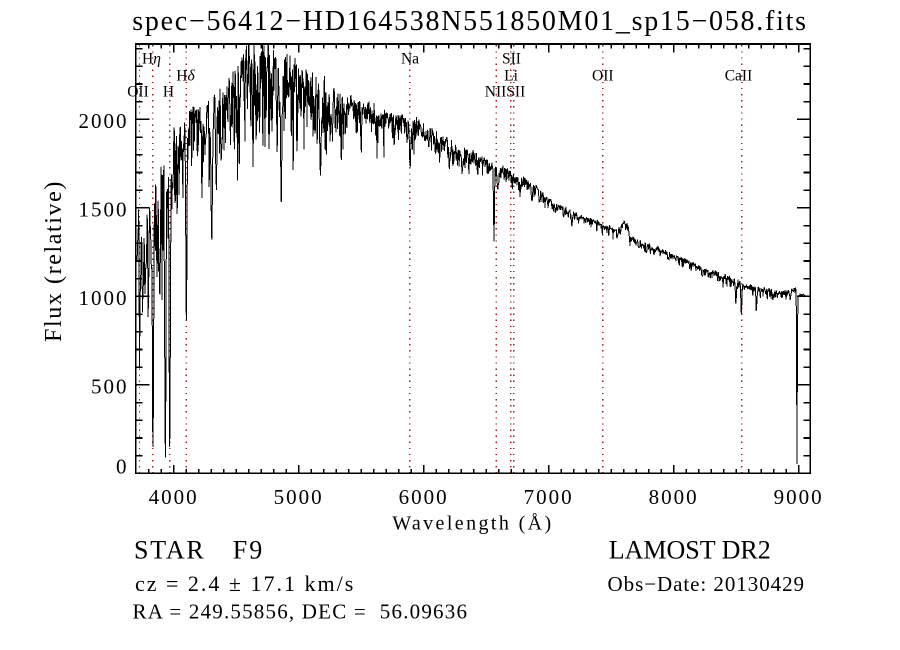  I want to click on svg-text:RA = 249.55856, DEC = 56.0963: RA = 249.55856, DEC = 56.09636, so click(301, 612).